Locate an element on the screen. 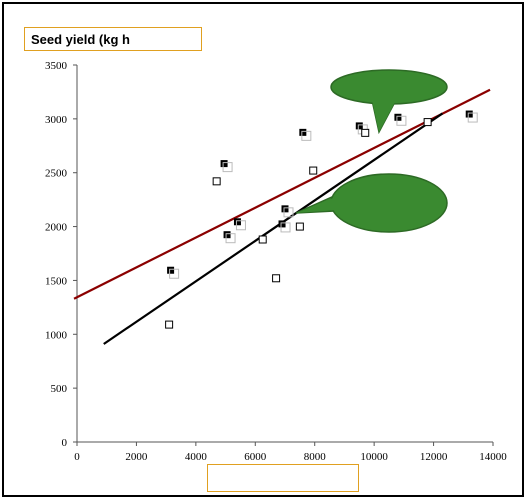 Image resolution: width=529 pixels, height=502 pixels. x-tick-label: 4000 is located at coordinates (196, 457).